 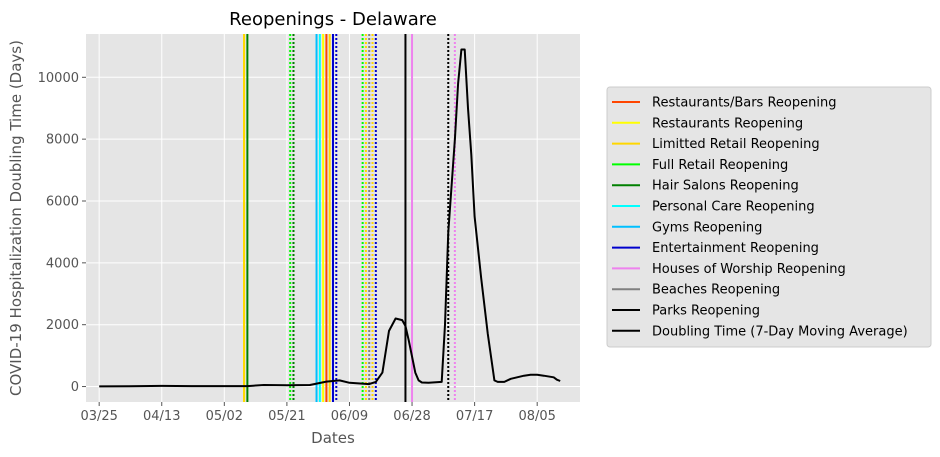 I want to click on y-tick-label: 4000, so click(x=62, y=263).